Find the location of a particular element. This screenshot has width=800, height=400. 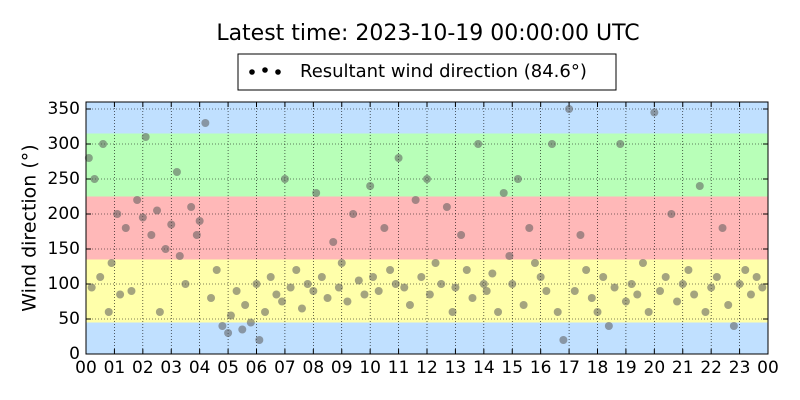

legend-box is located at coordinates (427, 72).